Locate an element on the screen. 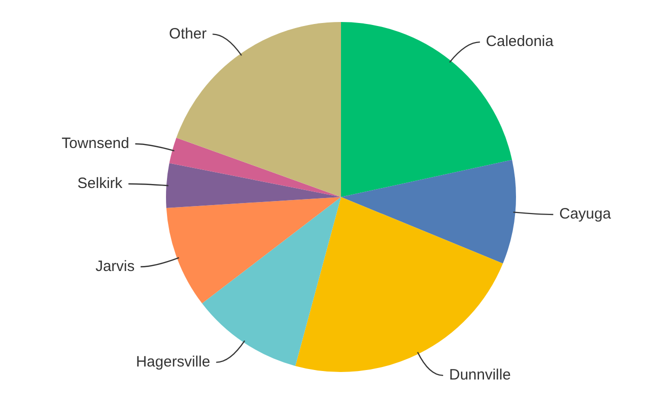  slice-label: Caledonia is located at coordinates (520, 41).